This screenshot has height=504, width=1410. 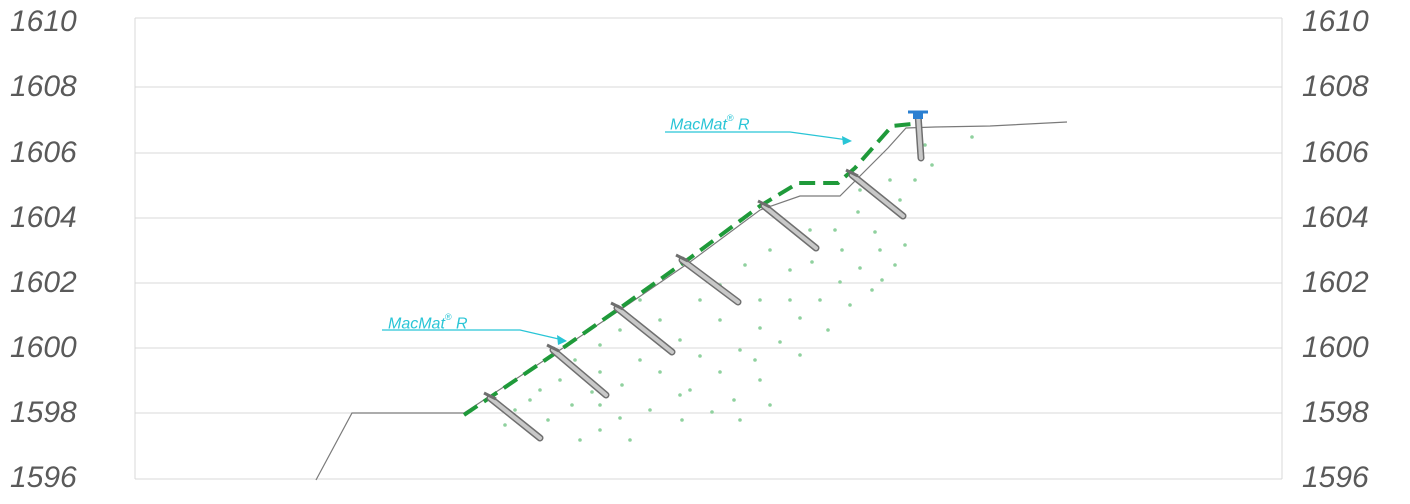 I want to click on callout-arrowhead-upper, so click(x=847, y=140).